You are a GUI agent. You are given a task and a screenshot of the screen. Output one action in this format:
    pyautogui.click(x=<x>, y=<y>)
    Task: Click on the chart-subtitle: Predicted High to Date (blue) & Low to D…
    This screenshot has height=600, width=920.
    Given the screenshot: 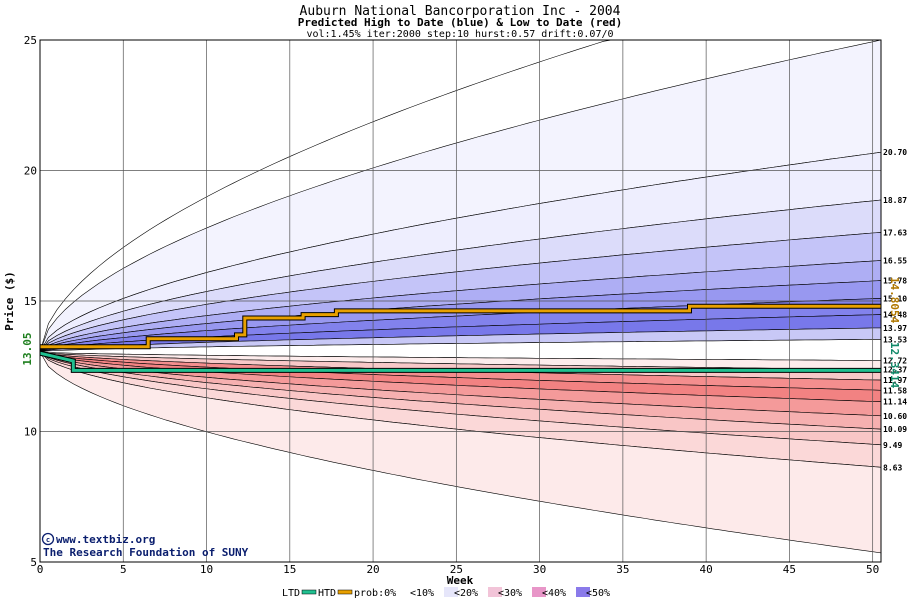 What is the action you would take?
    pyautogui.click(x=460, y=22)
    